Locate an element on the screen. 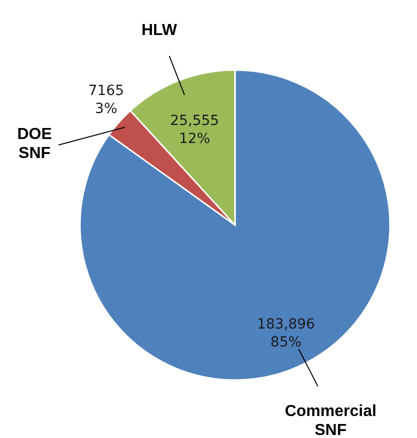  data-label: 183,896 85% is located at coordinates (286, 333).